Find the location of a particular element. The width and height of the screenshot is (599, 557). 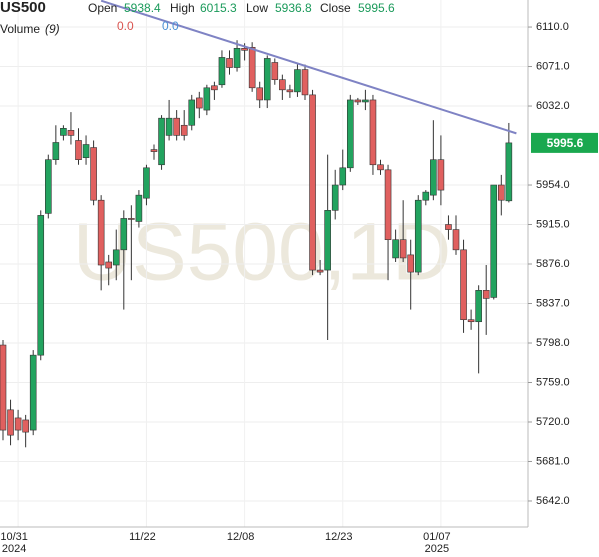

y-tick-label: 5954.0 is located at coordinates (553, 185).